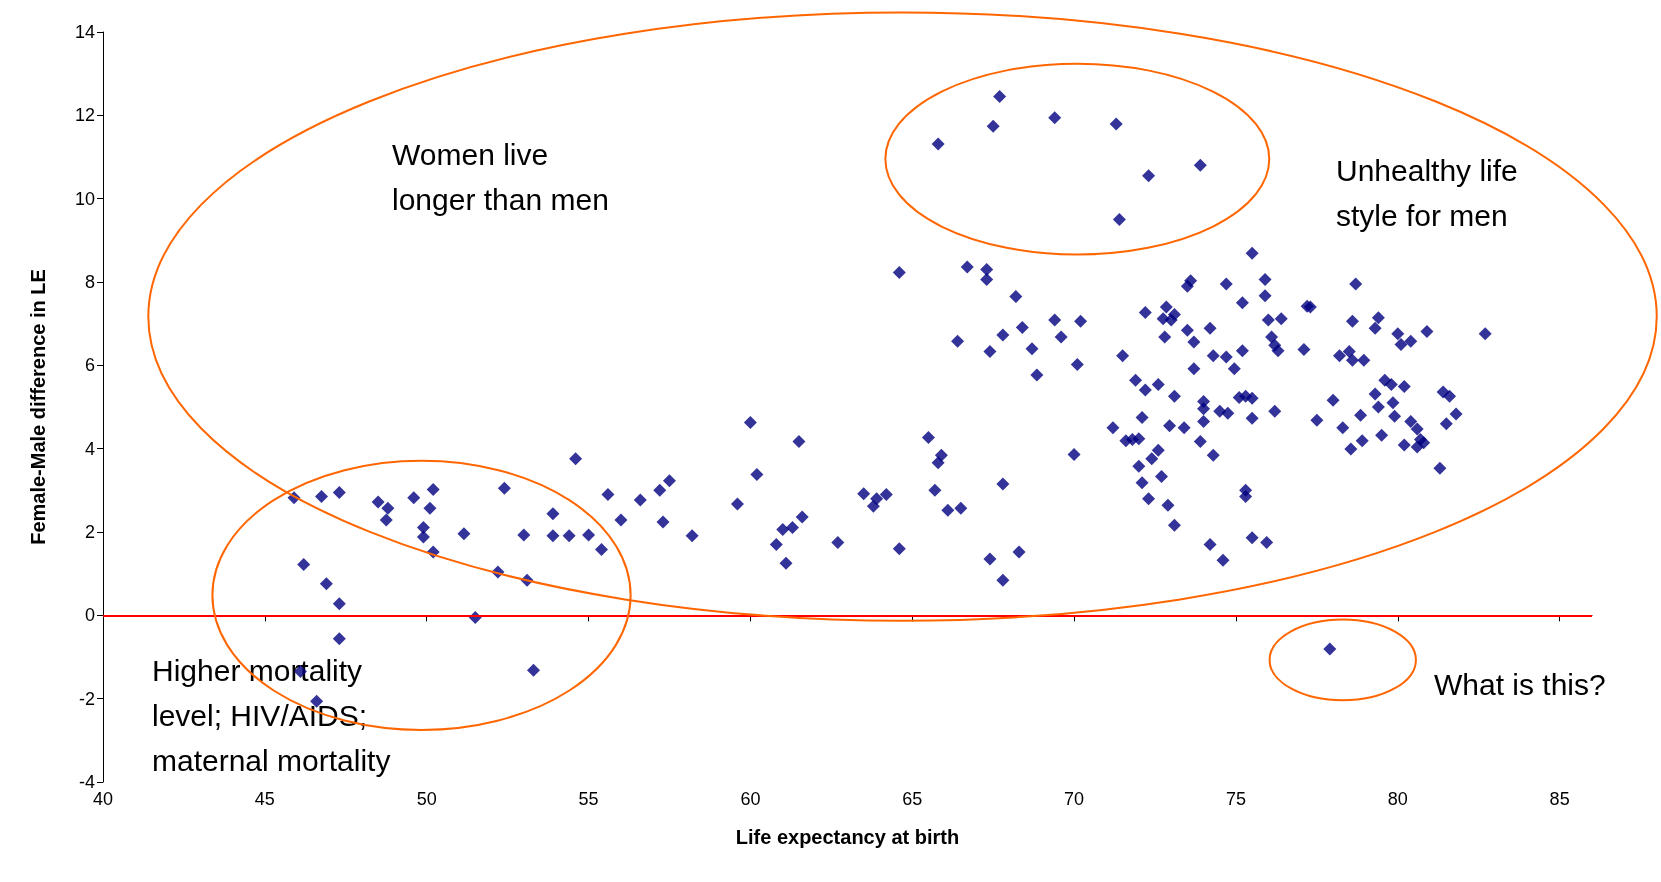 The width and height of the screenshot is (1661, 882). What do you see at coordinates (84, 198) in the screenshot?
I see `y-tick-label: 10` at bounding box center [84, 198].